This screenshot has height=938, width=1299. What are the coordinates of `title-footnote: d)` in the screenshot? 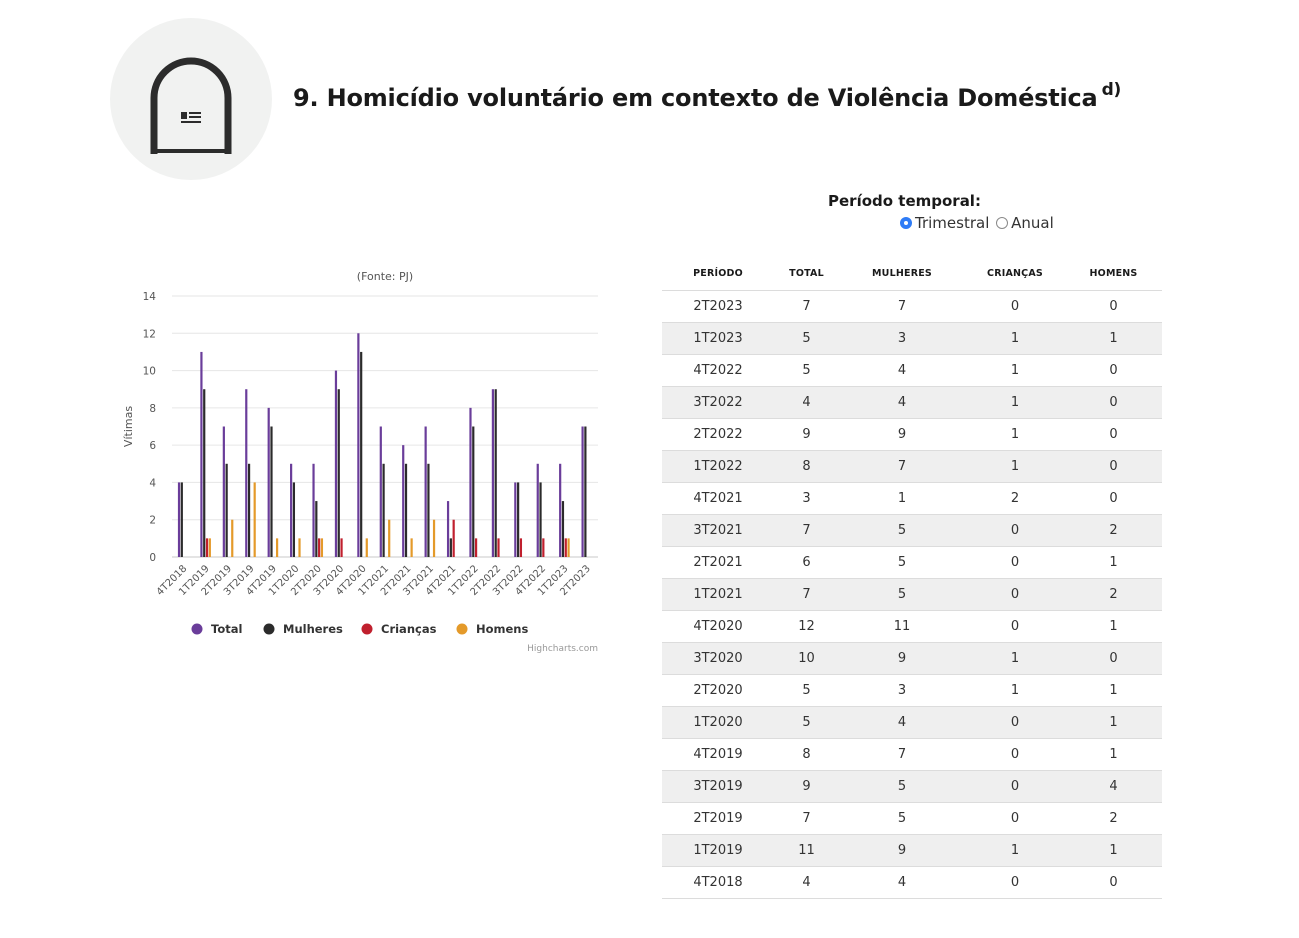 It's located at (1111, 90).